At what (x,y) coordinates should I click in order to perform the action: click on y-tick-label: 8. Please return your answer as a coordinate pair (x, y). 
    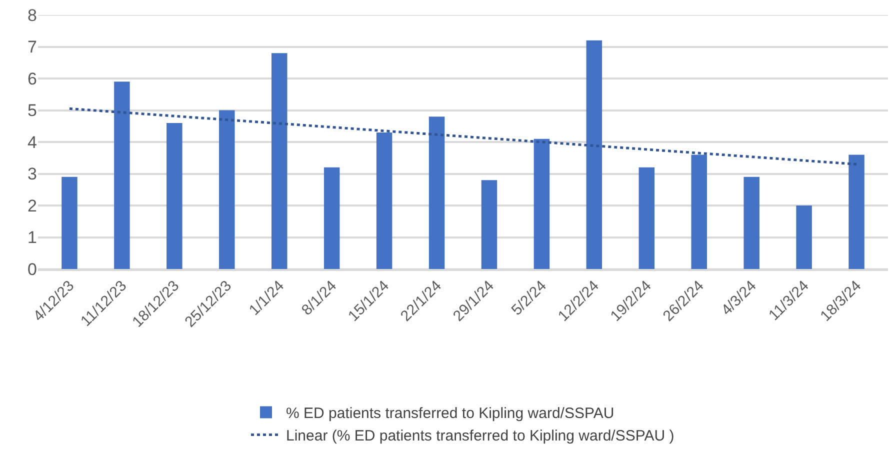
    Looking at the image, I should click on (32, 15).